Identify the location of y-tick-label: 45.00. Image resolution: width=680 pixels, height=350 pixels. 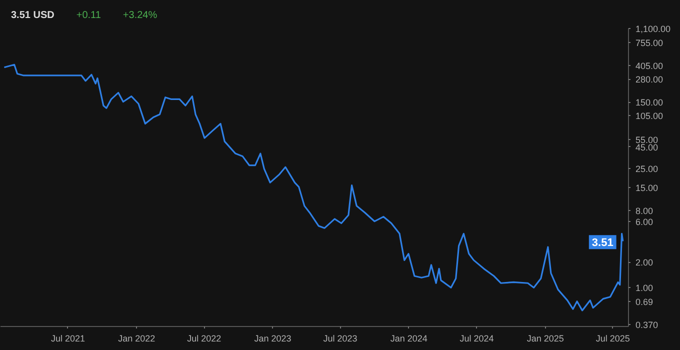
(647, 147).